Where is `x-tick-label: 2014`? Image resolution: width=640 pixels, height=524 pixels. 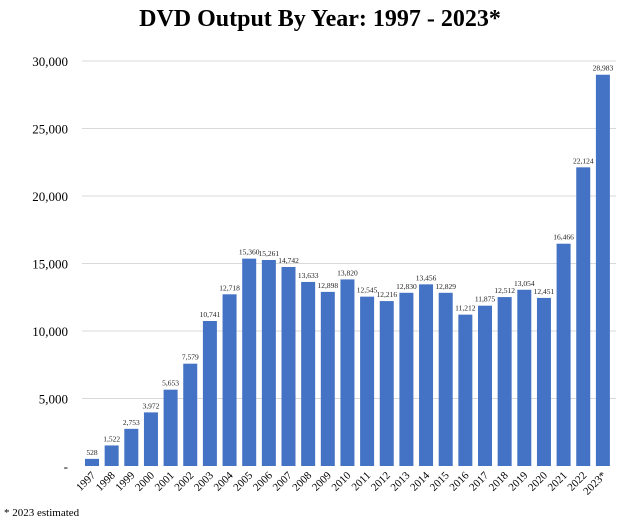 x-tick-label: 2014 is located at coordinates (420, 481).